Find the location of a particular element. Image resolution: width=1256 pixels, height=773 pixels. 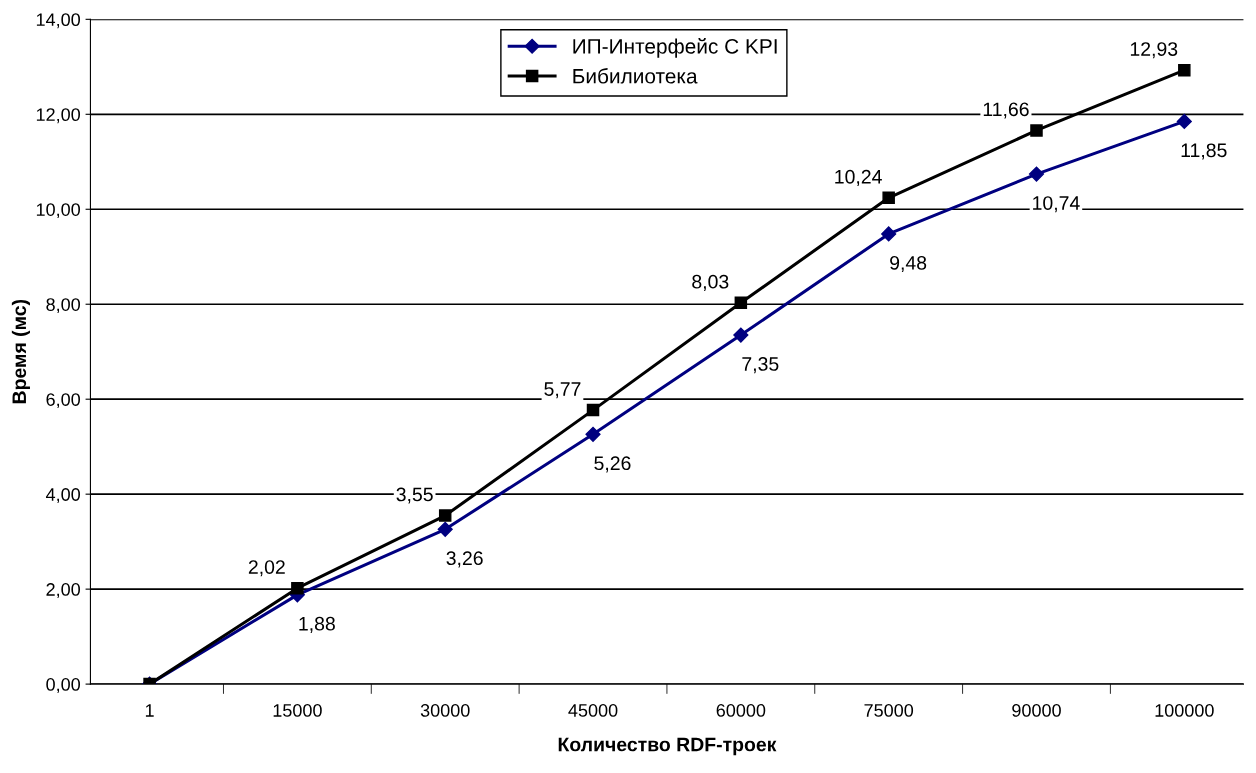

legend-label: ИП-Интерфейс C KPI is located at coordinates (675, 48).